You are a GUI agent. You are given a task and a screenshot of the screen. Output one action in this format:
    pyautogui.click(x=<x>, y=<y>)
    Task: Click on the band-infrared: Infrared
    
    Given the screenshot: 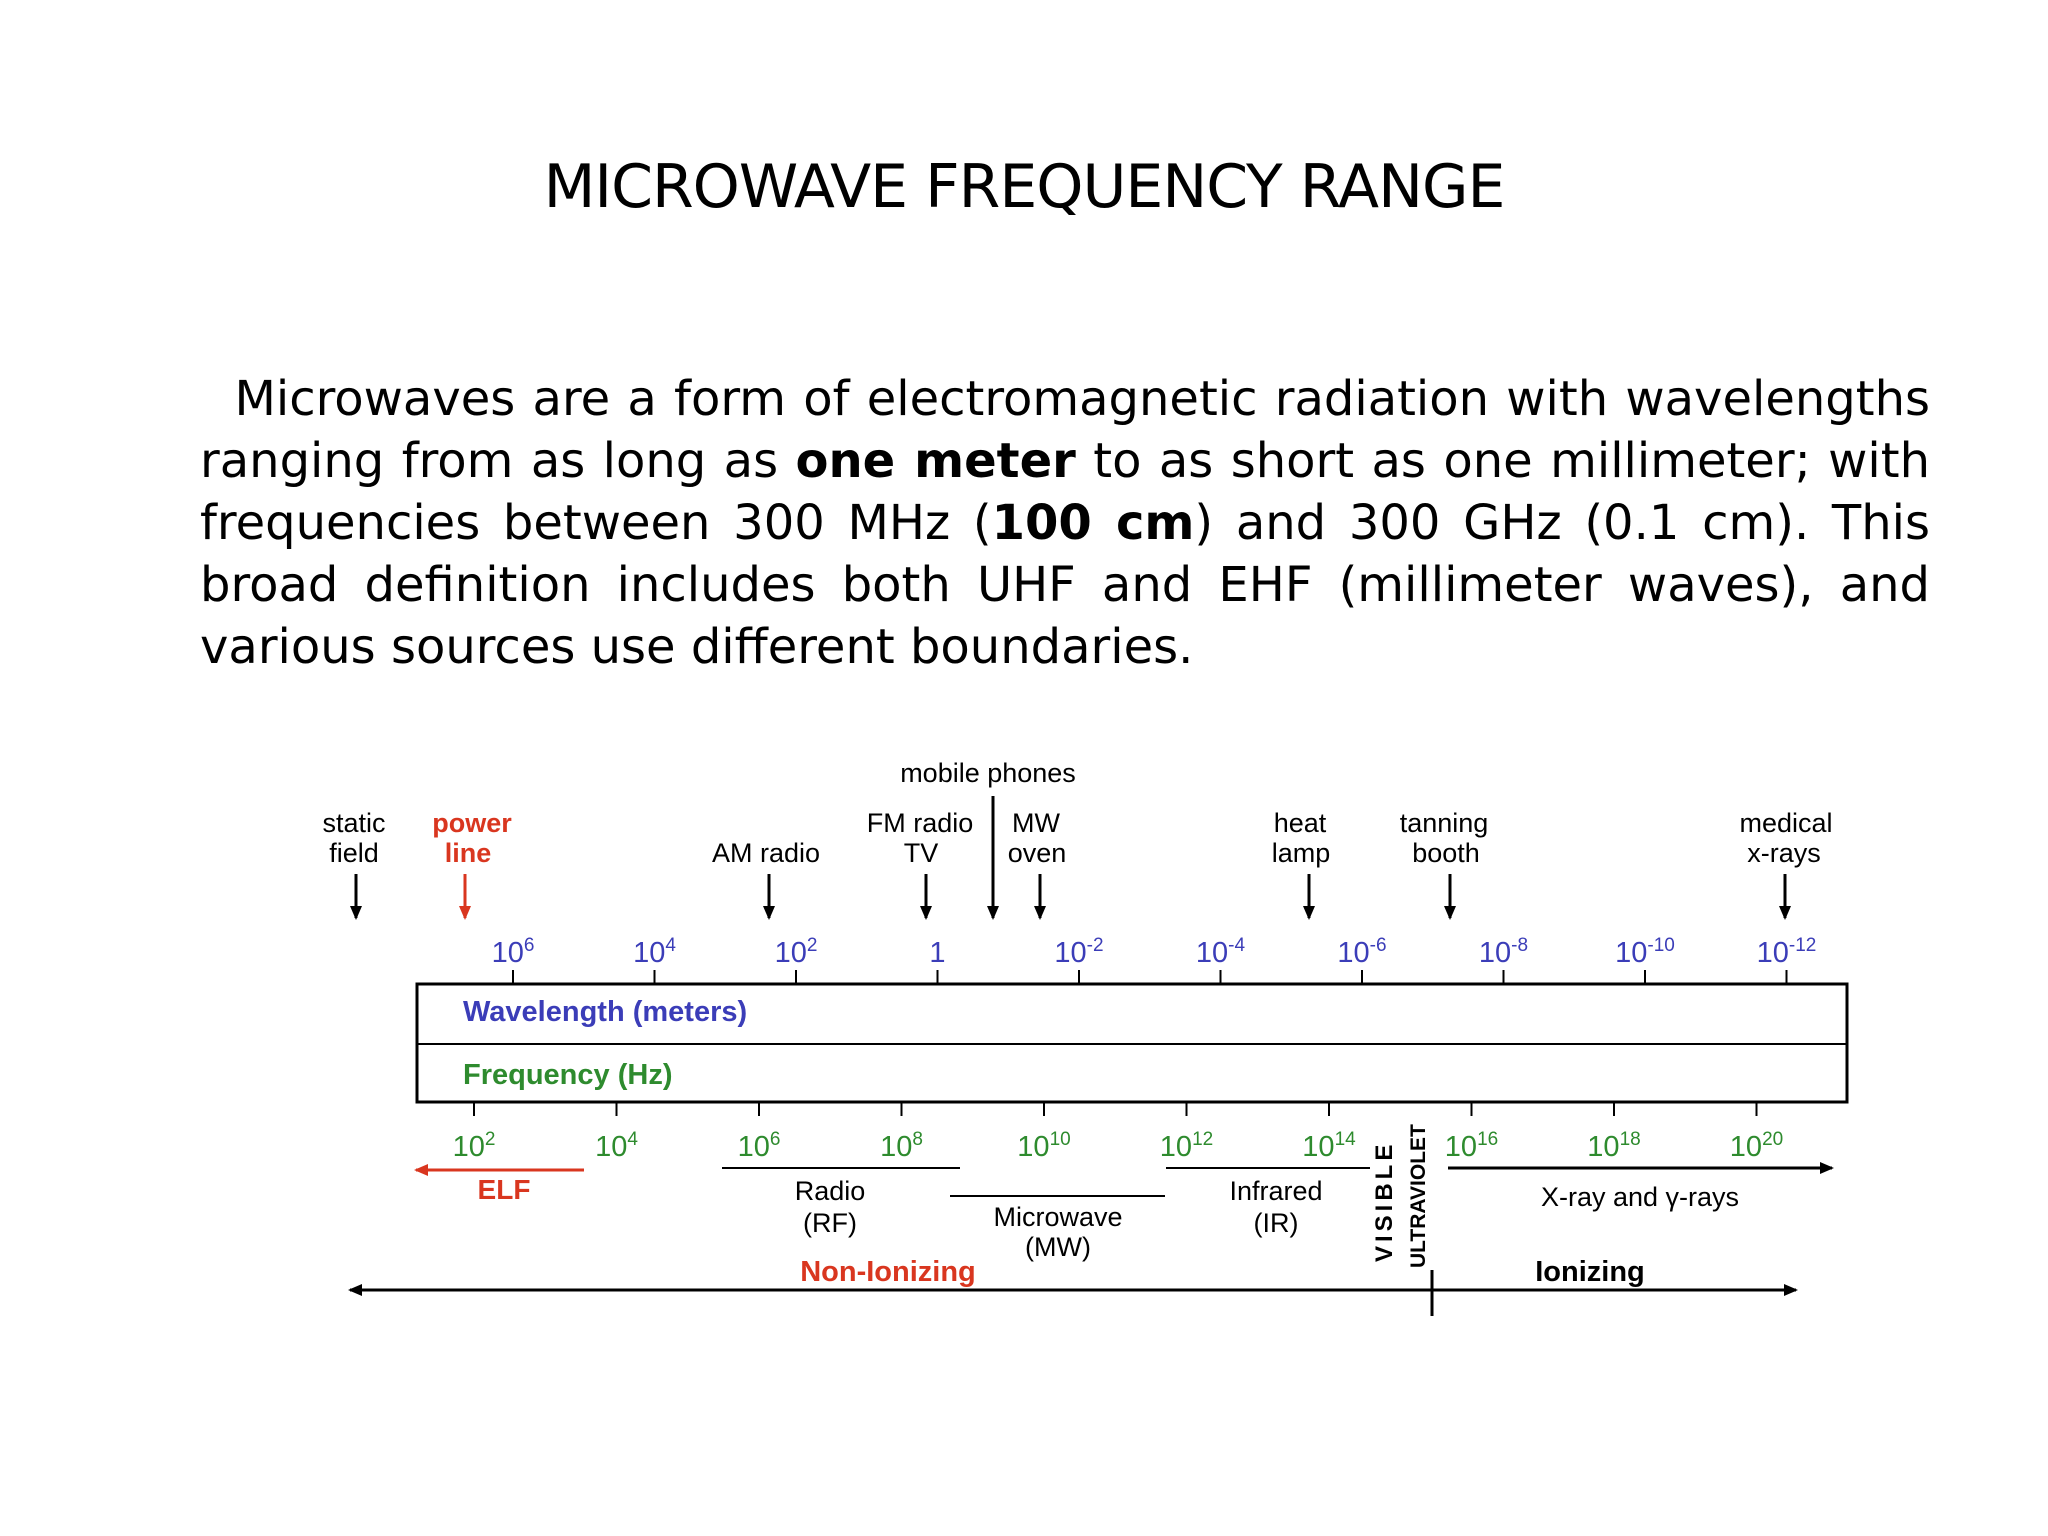 What is the action you would take?
    pyautogui.click(x=1275, y=1191)
    